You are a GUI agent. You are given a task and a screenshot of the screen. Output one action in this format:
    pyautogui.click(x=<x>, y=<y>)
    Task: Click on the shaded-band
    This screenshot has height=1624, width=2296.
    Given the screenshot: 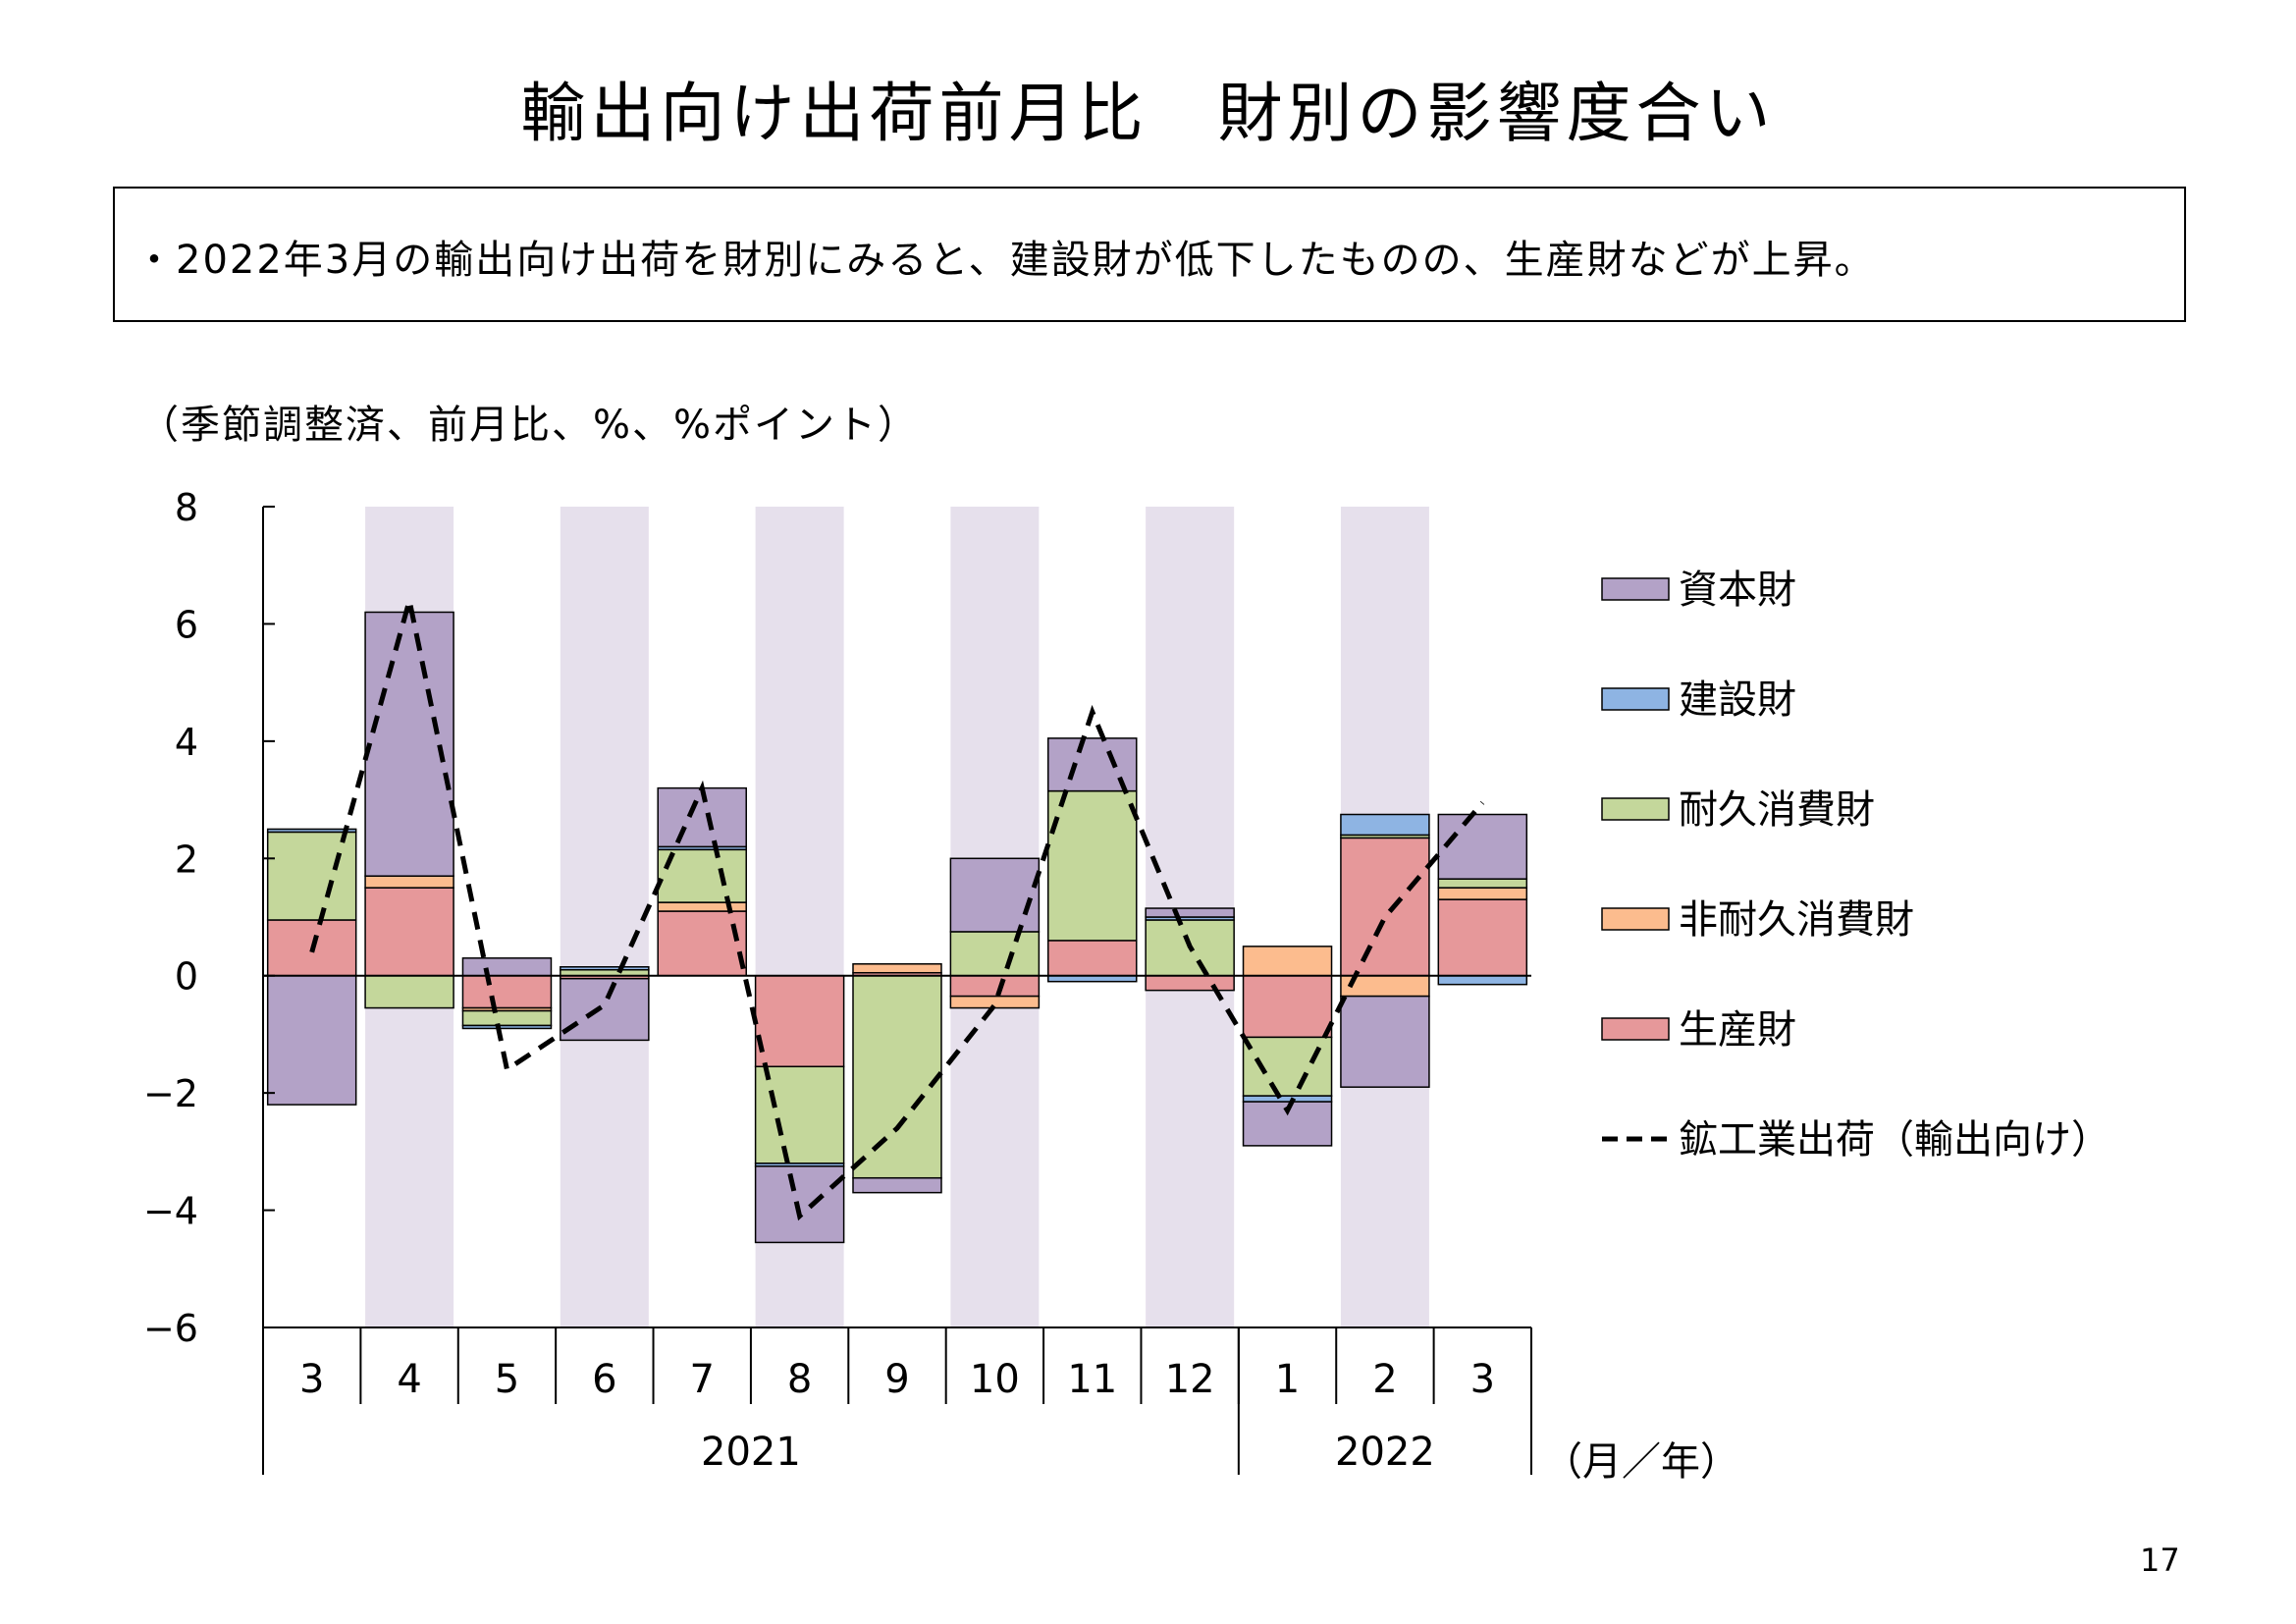 What is the action you would take?
    pyautogui.click(x=604, y=917)
    